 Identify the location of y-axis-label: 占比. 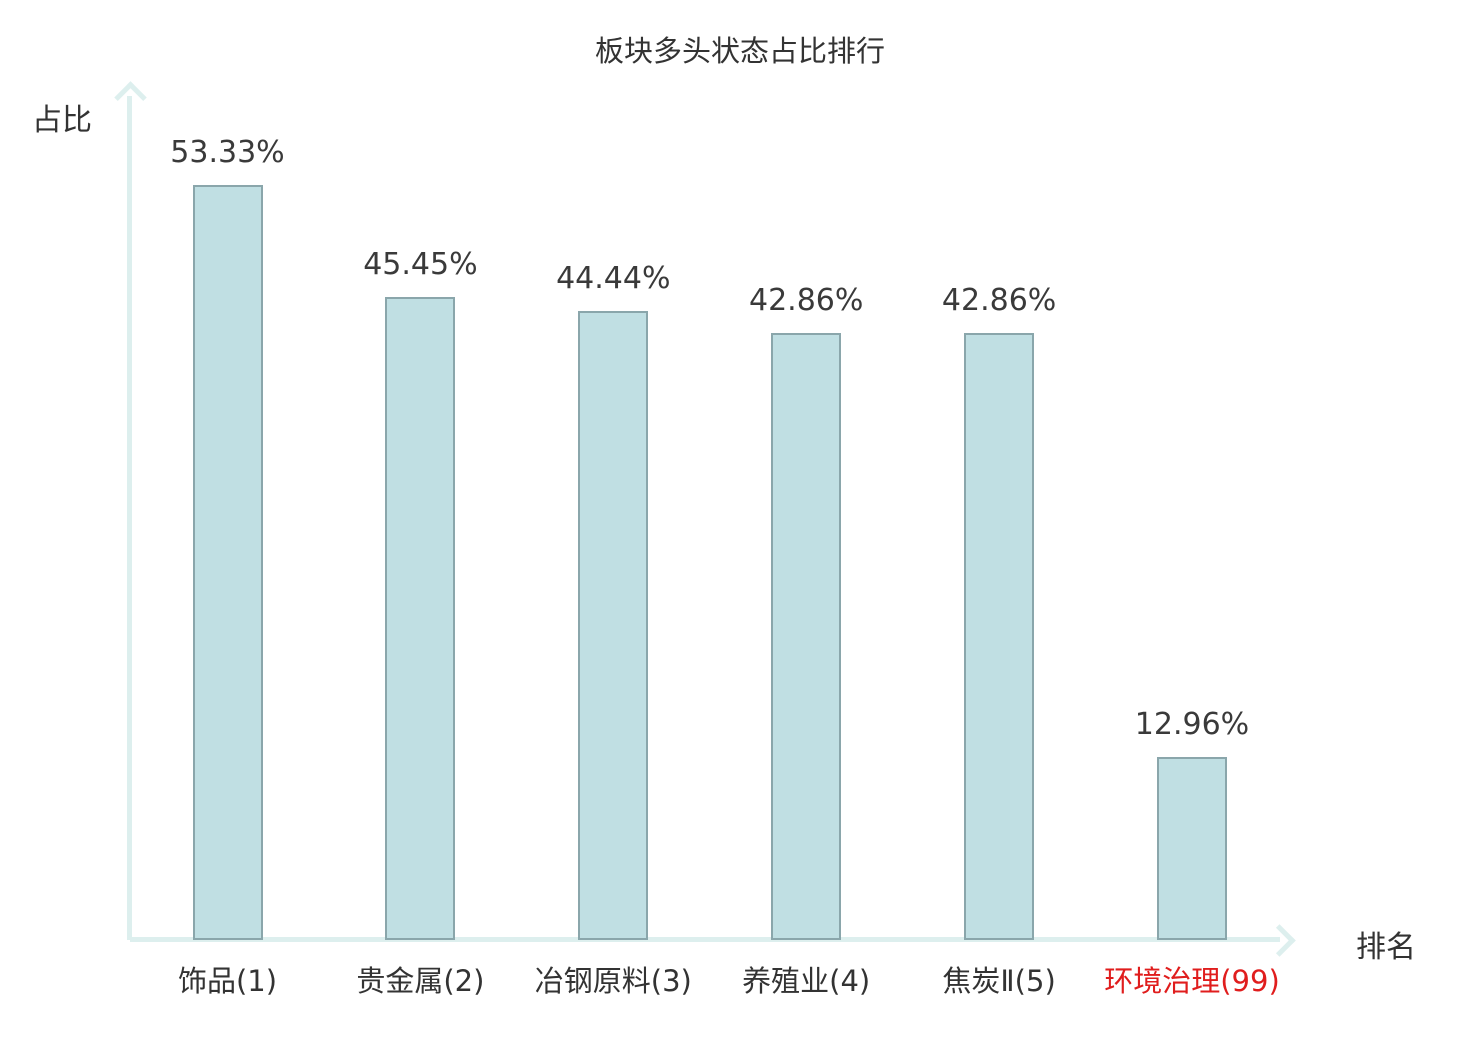
(62, 120).